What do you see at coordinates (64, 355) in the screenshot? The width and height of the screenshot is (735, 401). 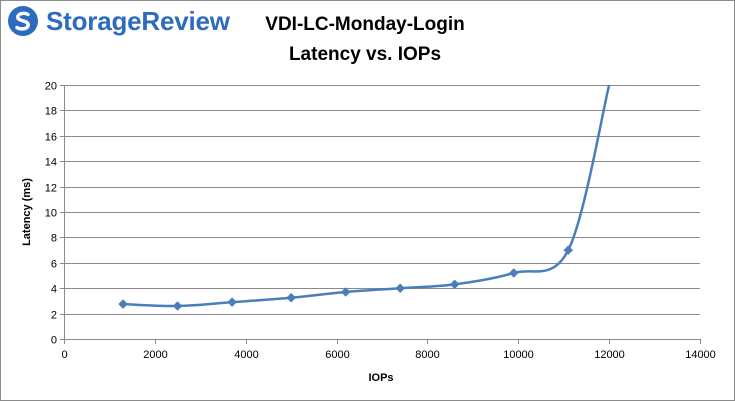 I see `x-tick-label: 0` at bounding box center [64, 355].